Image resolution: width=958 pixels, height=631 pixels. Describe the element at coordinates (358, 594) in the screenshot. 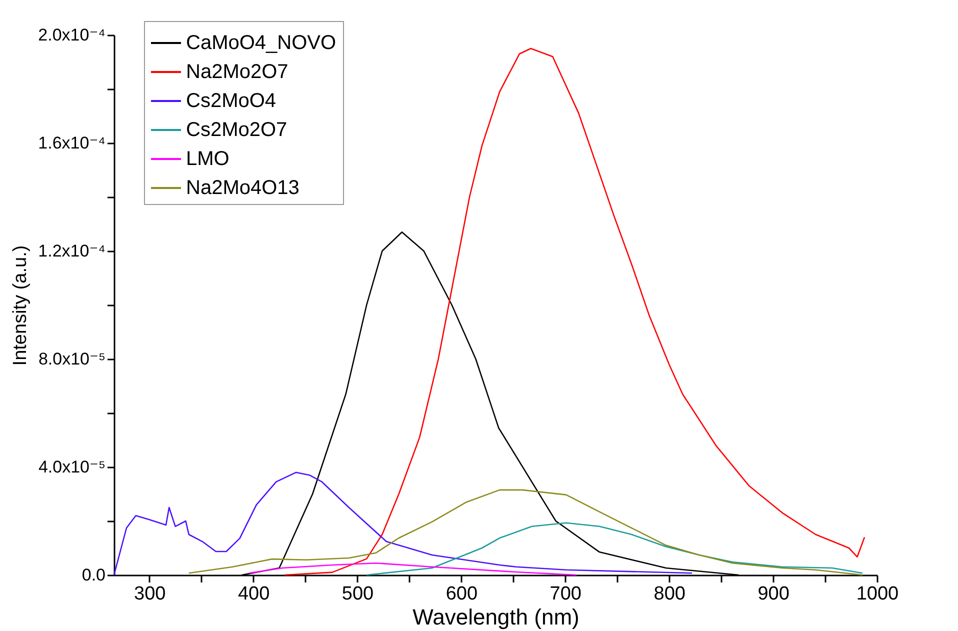

I see `x-tick-label: 500` at that location.